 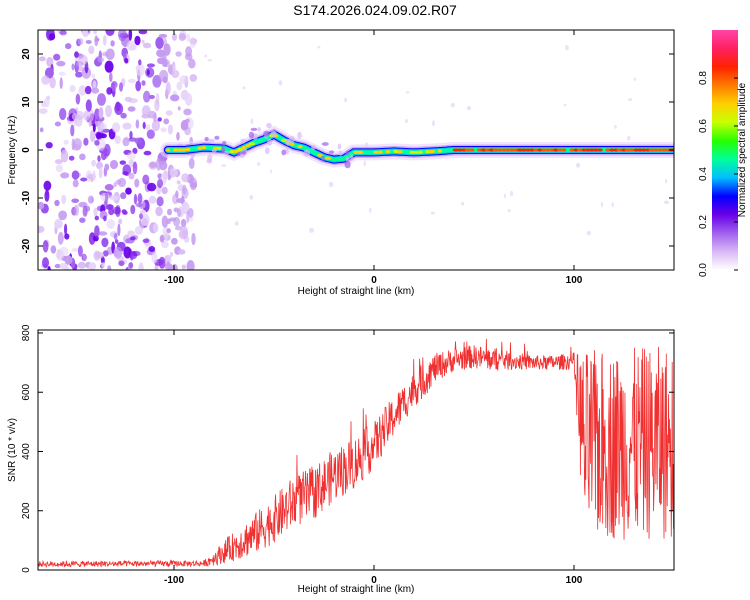 What do you see at coordinates (174, 280) in the screenshot?
I see `x-tick-label: -100` at bounding box center [174, 280].